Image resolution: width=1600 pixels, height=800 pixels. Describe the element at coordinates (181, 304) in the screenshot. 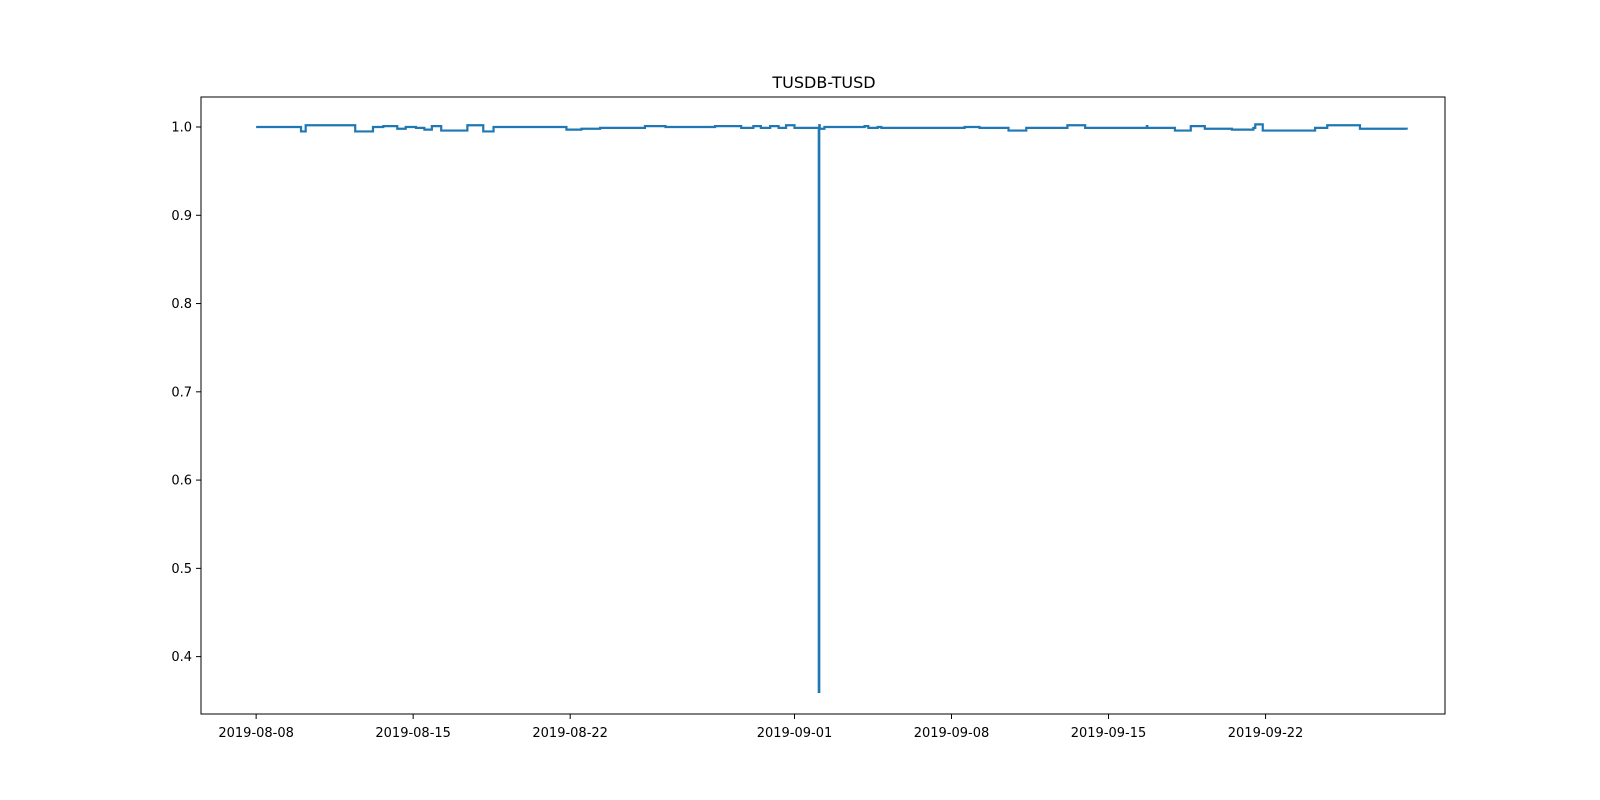

I see `y-tick-label: 0.8` at that location.